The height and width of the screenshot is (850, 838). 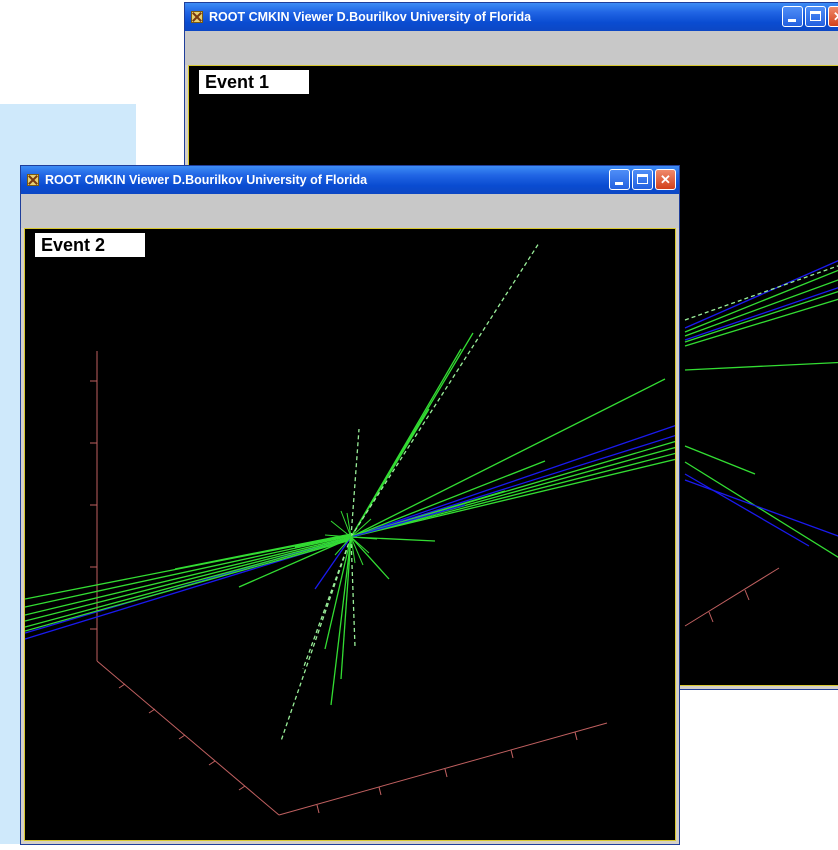 I want to click on event-label: Event 2, so click(x=90, y=245).